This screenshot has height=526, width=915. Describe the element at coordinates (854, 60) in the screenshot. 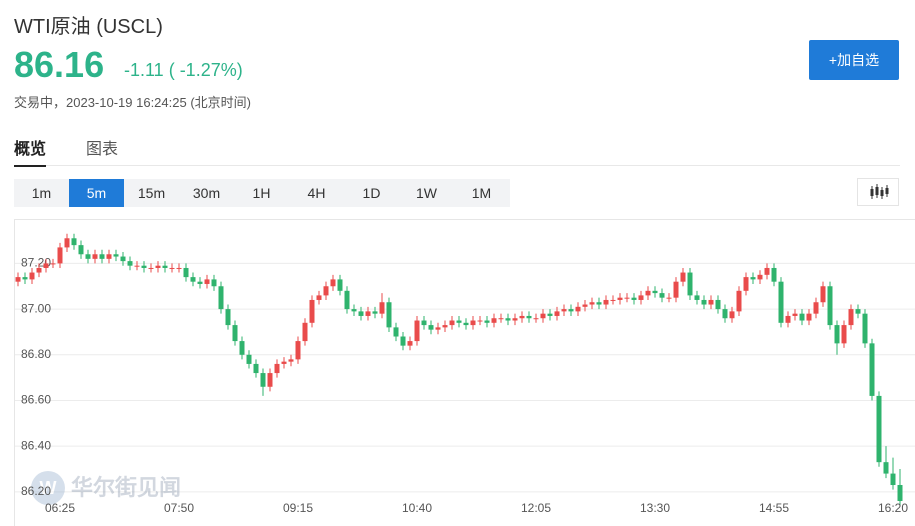

I see `add-watchlist-button: +加自选` at that location.